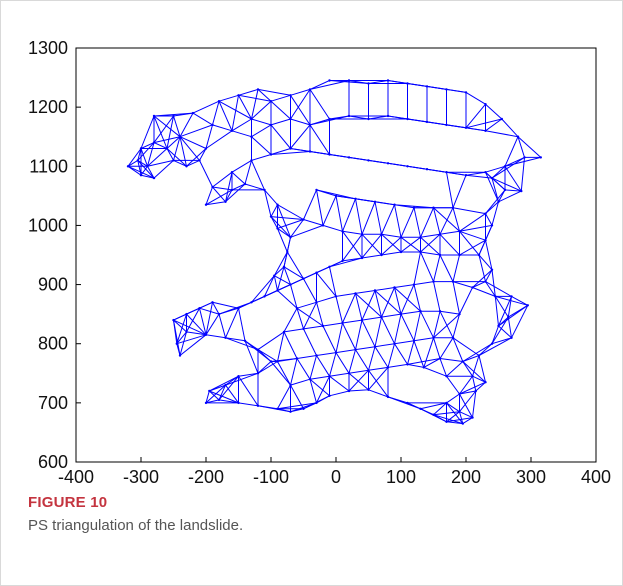  What do you see at coordinates (596, 477) in the screenshot?
I see `x-tick-label: 400` at bounding box center [596, 477].